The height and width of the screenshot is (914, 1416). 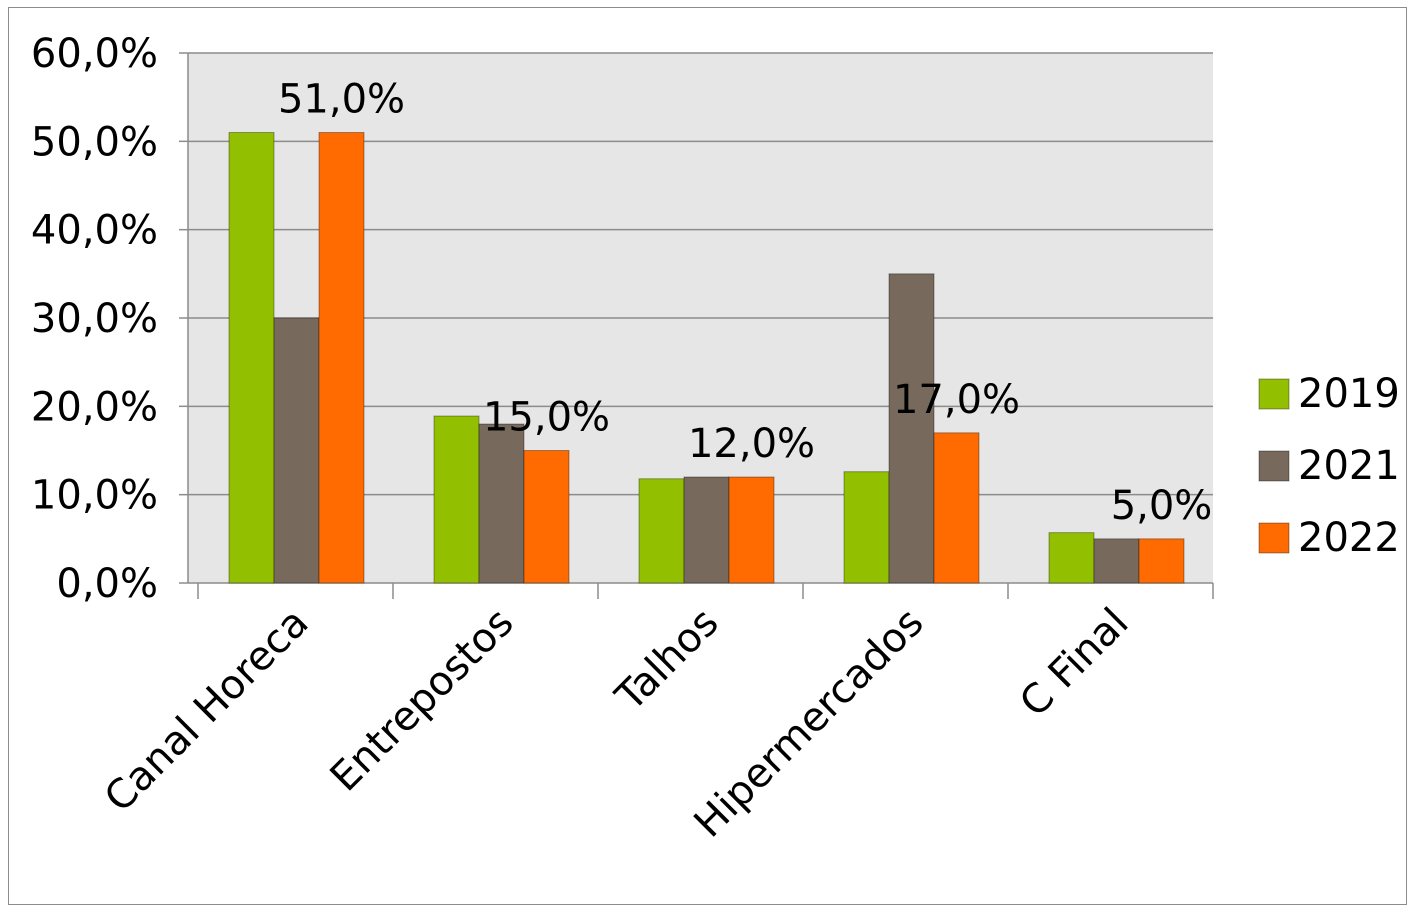 I want to click on bar-2022-talhos, so click(x=751, y=530).